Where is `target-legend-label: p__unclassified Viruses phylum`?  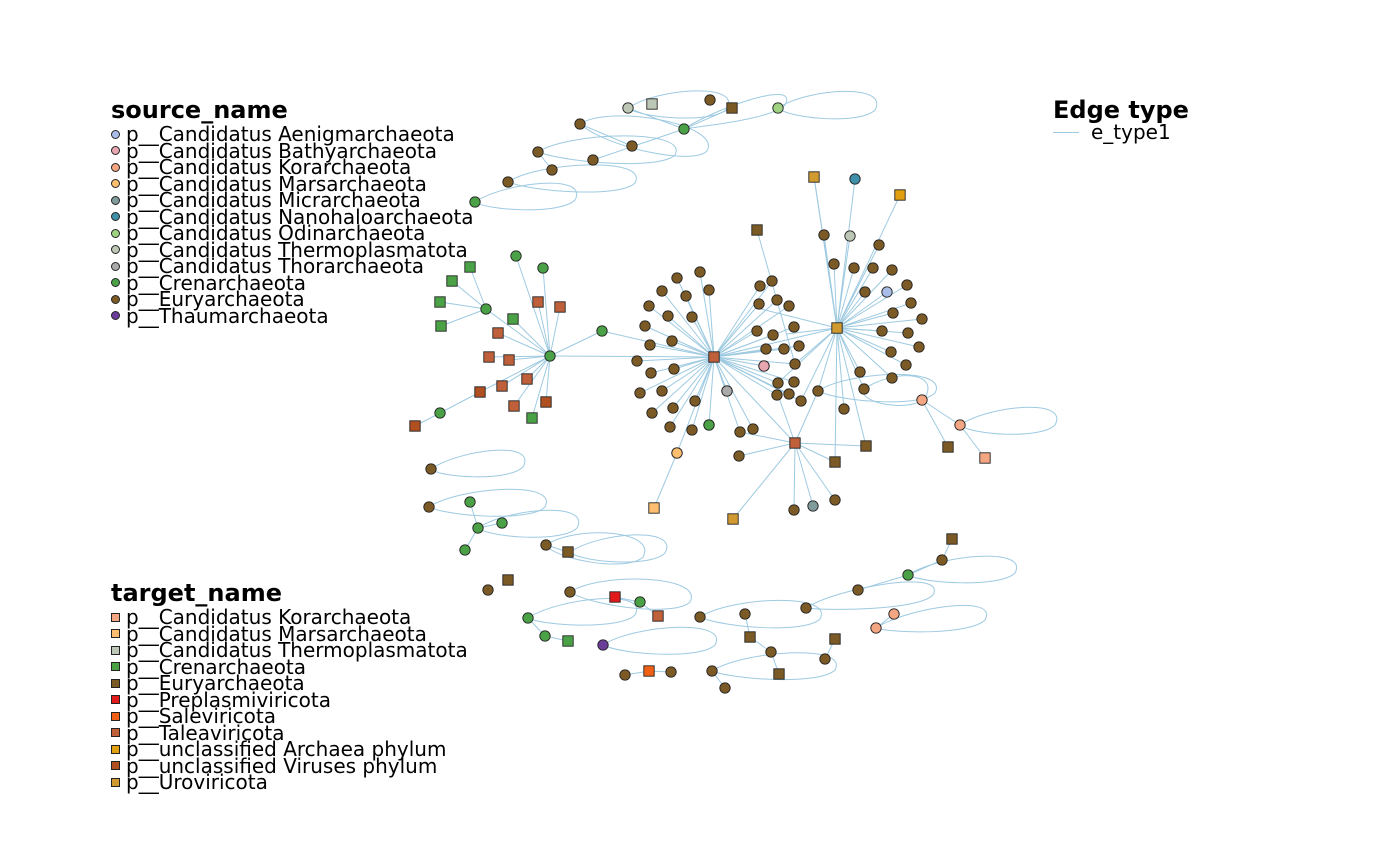 target-legend-label: p__unclassified Viruses phylum is located at coordinates (282, 765).